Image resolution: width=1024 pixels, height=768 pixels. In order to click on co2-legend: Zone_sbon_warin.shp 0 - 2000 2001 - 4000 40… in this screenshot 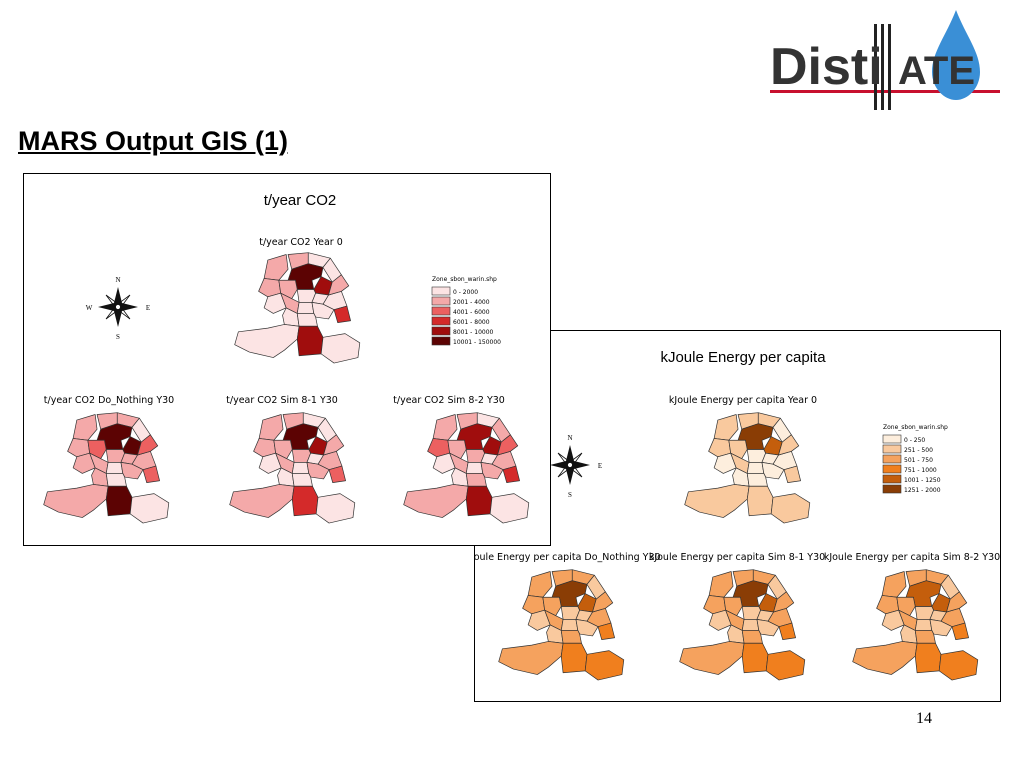, I will do `click(466, 311)`.